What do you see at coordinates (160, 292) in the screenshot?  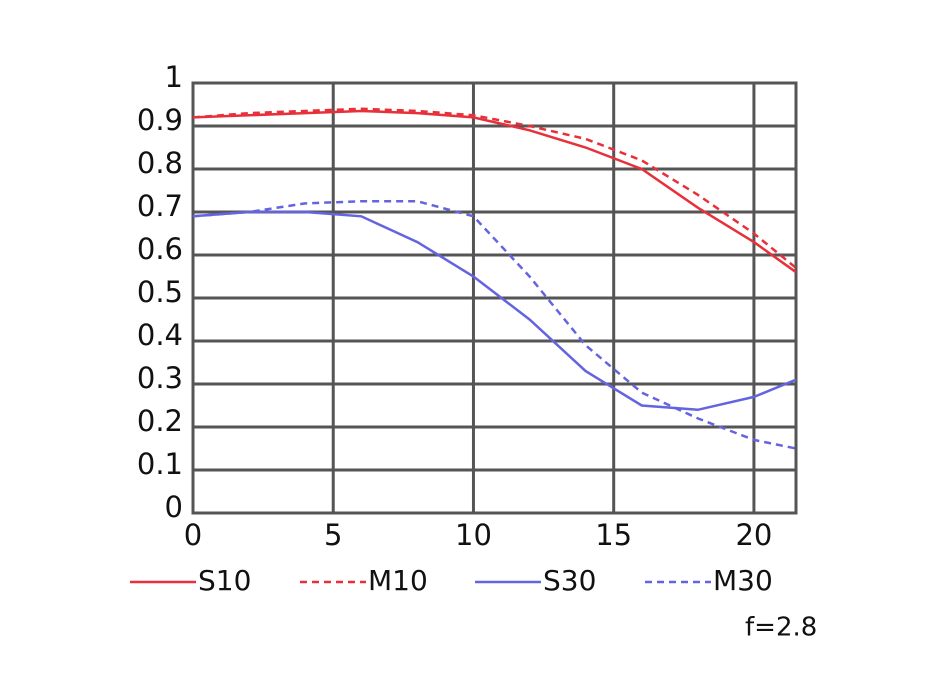 I see `y-tick-label: 0.5` at bounding box center [160, 292].